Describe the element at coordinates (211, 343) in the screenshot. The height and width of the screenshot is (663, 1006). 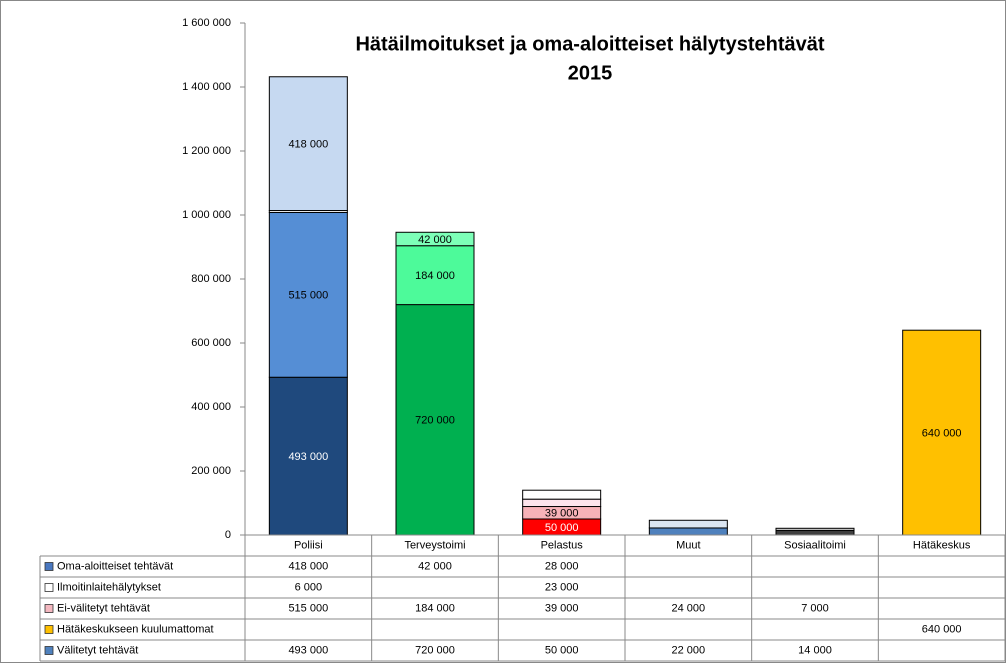
I see `y-tick-label: 600 000` at that location.